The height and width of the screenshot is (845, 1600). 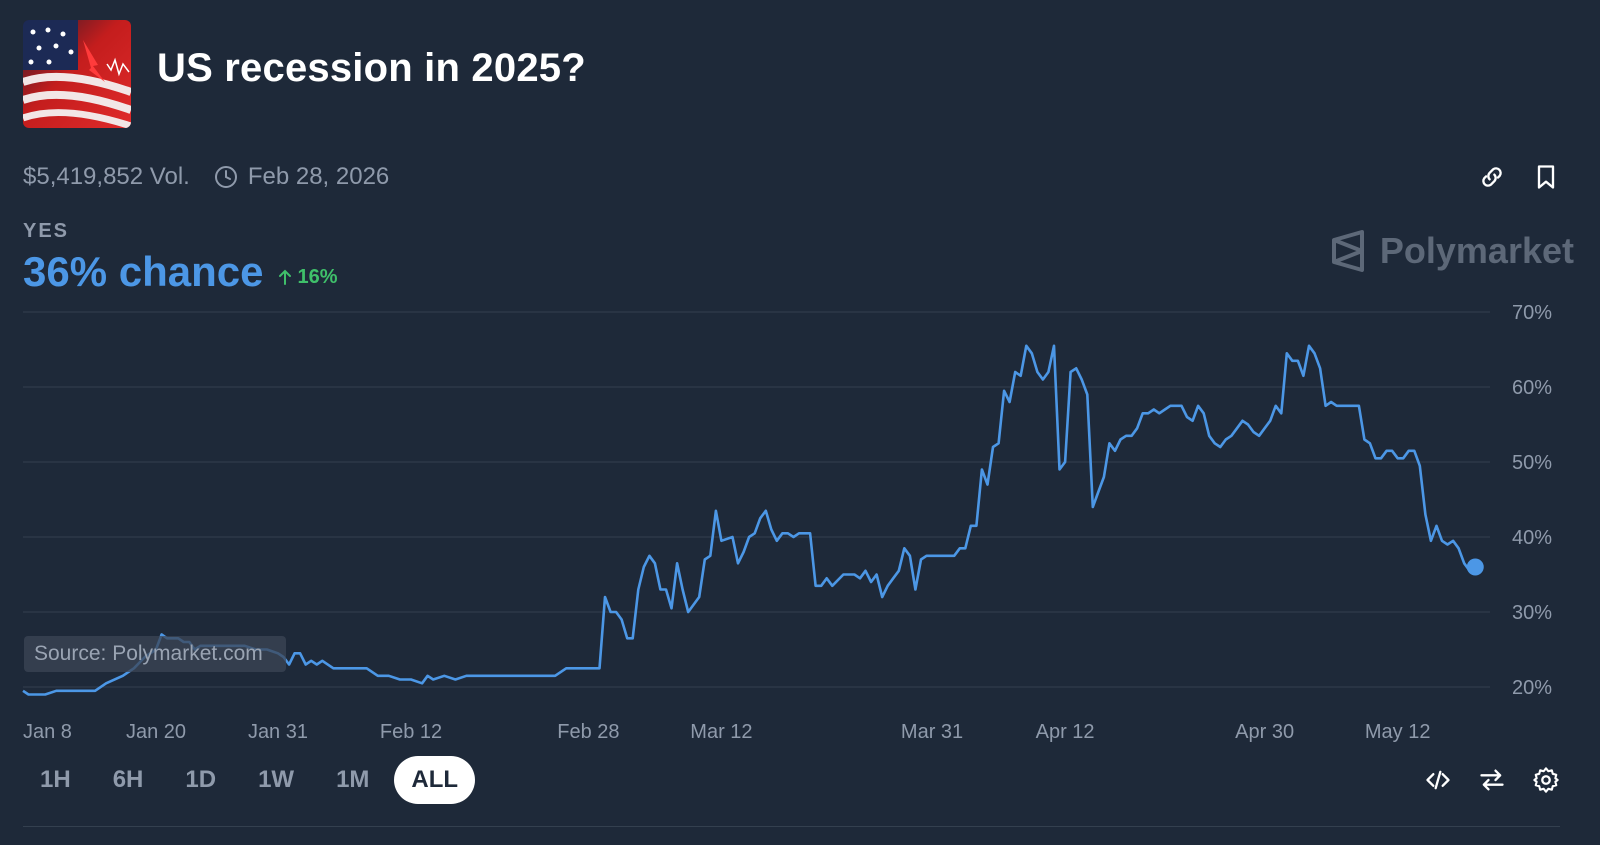 I want to click on chance-delta-value: 16%, so click(x=317, y=276).